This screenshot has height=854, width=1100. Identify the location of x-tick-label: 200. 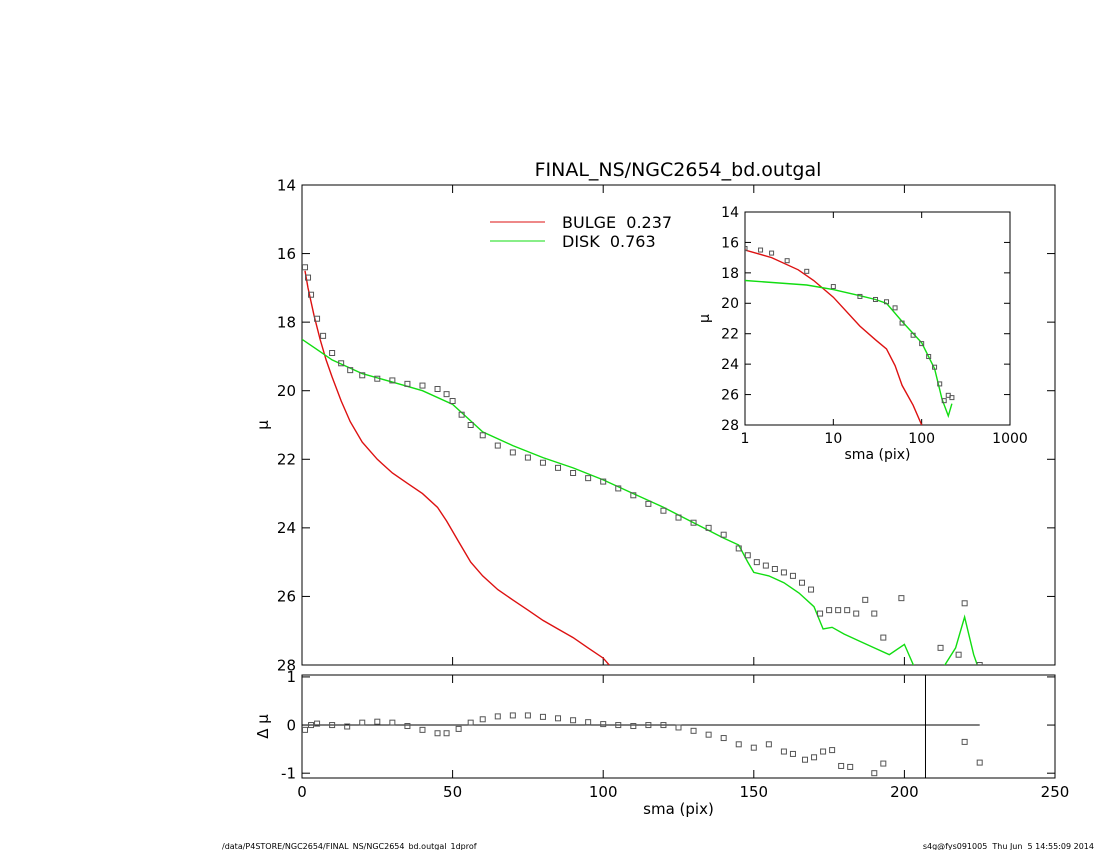
(904, 792).